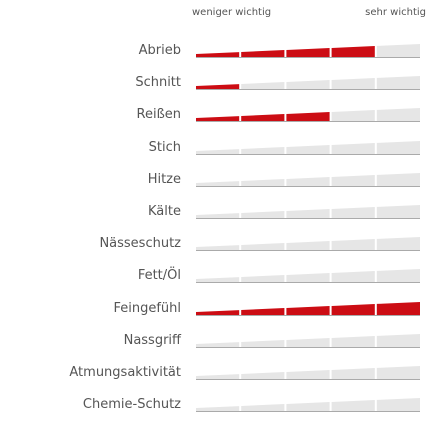 Image resolution: width=434 pixels, height=426 pixels. I want to click on rating-row: Schnitt, so click(217, 88).